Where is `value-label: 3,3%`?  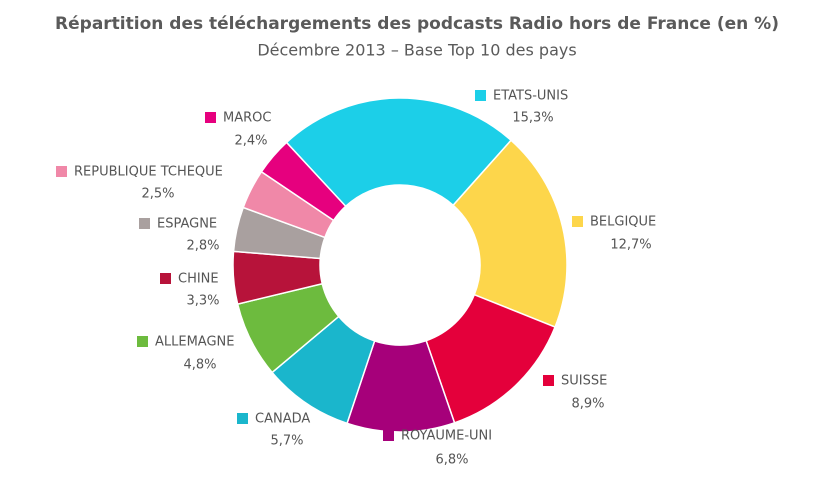 value-label: 3,3% is located at coordinates (202, 301).